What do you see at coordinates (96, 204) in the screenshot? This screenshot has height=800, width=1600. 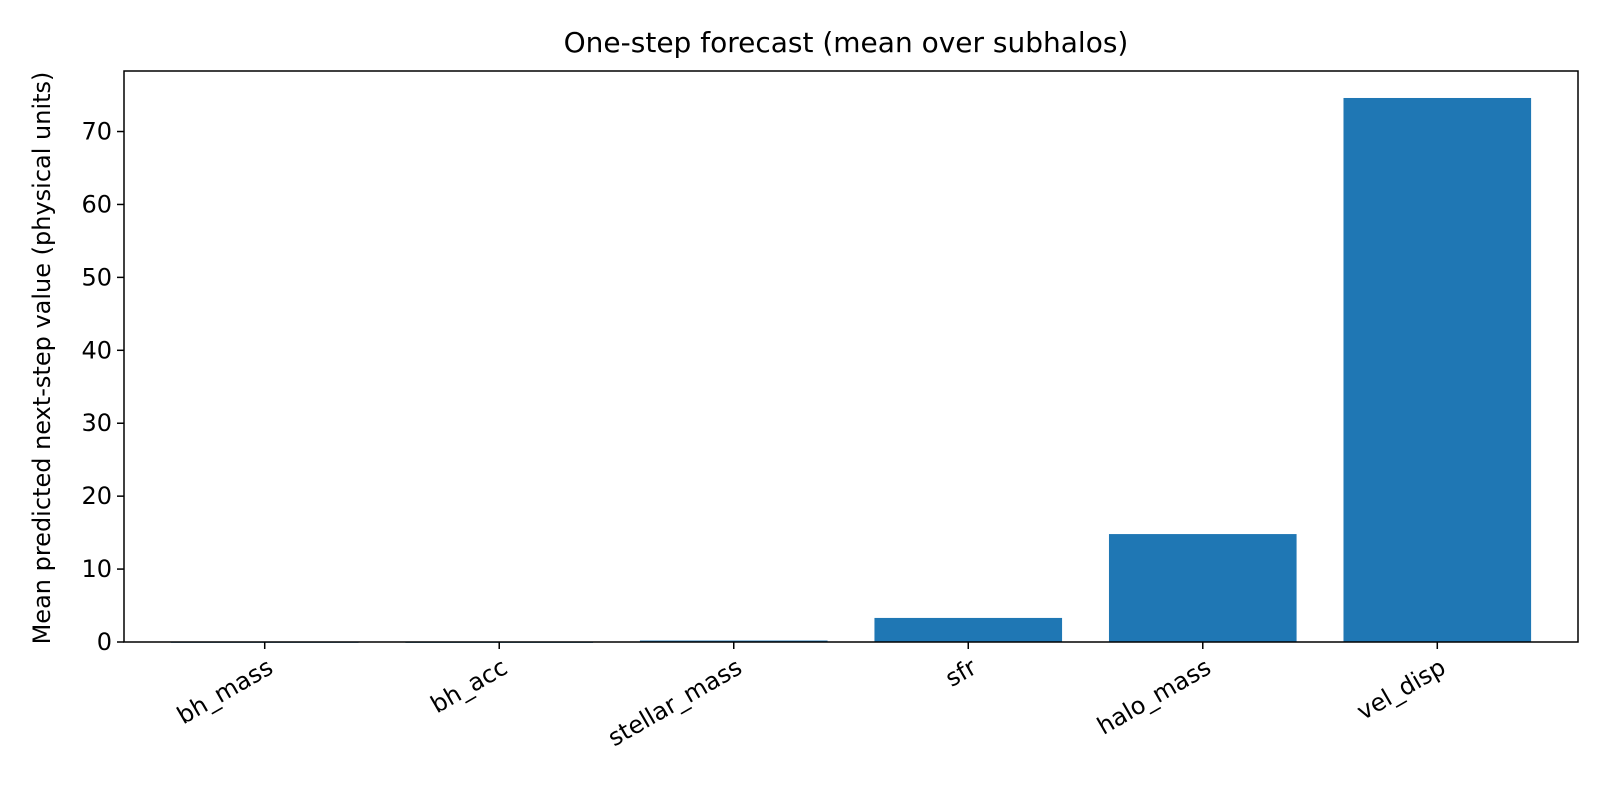 I see `y-tick-label: 60` at bounding box center [96, 204].